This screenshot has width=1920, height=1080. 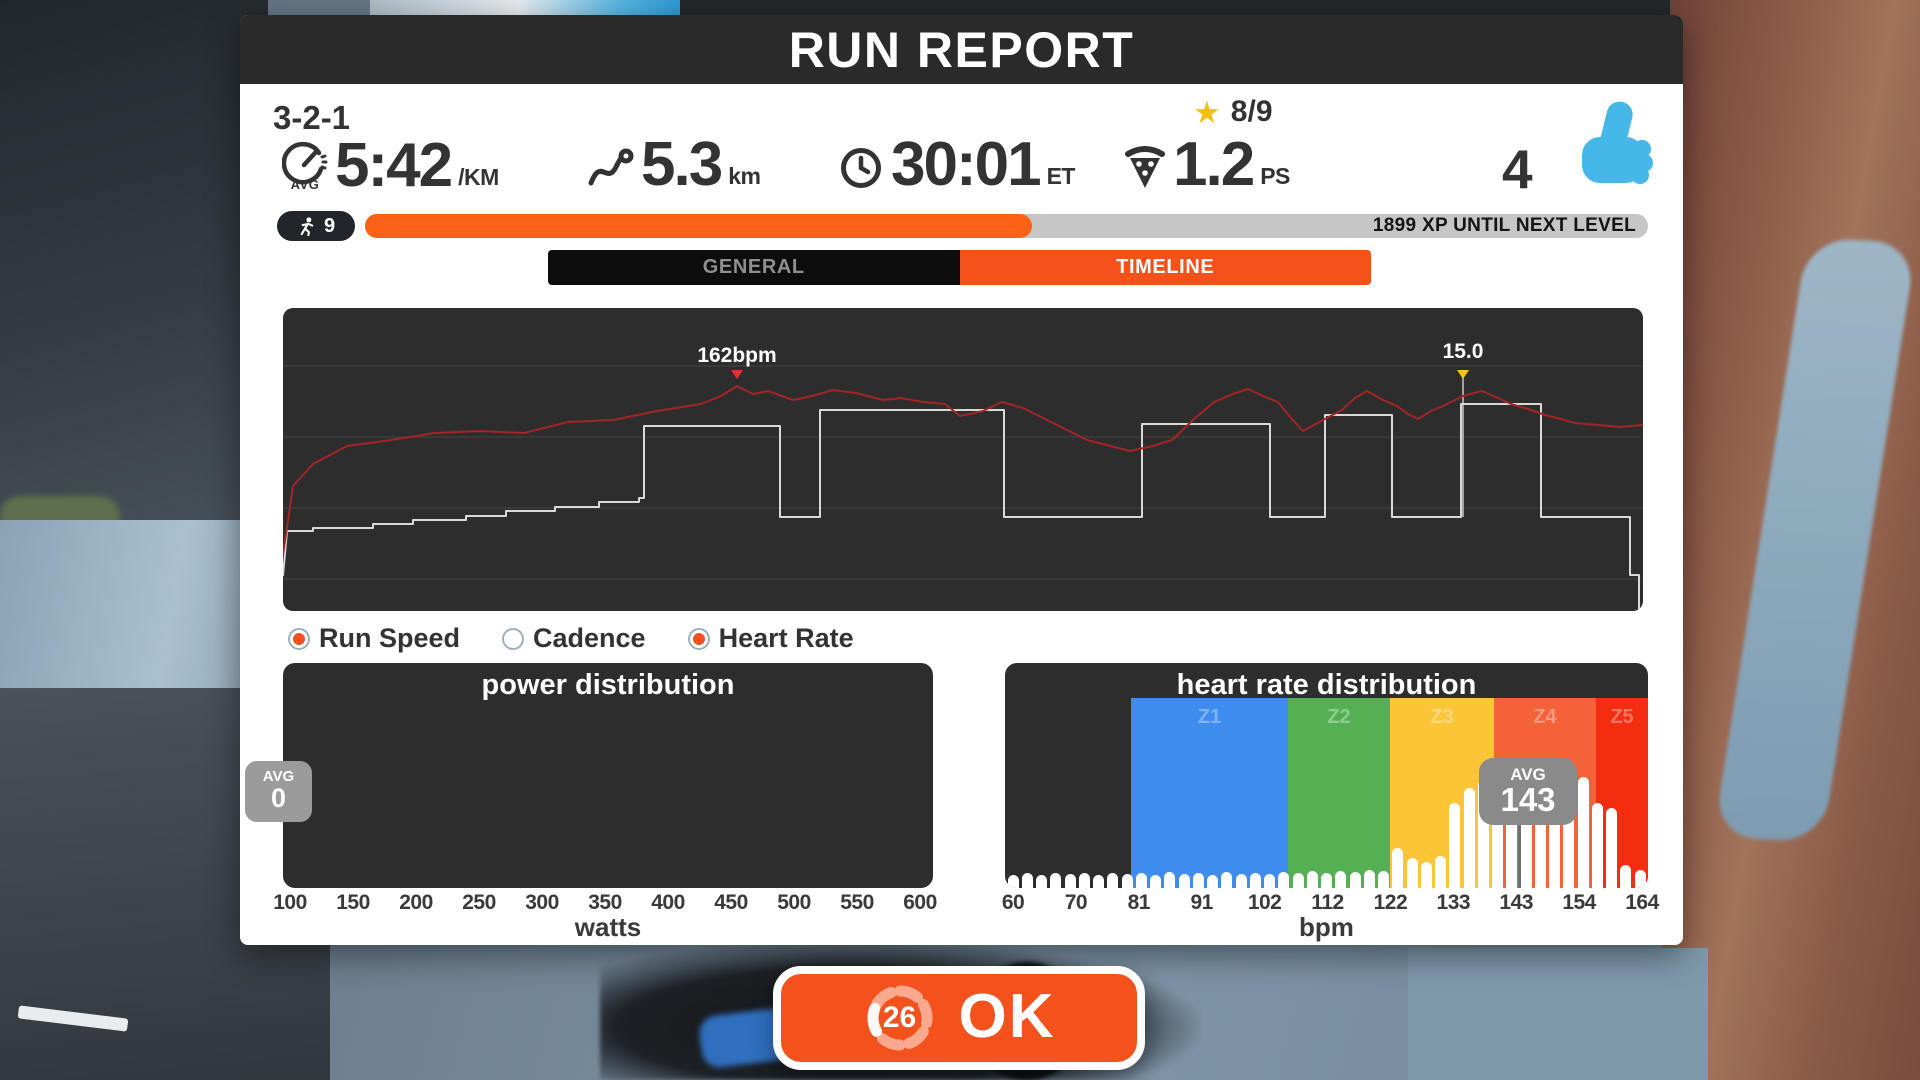 What do you see at coordinates (682, 164) in the screenshot?
I see `distance-value: 5.3` at bounding box center [682, 164].